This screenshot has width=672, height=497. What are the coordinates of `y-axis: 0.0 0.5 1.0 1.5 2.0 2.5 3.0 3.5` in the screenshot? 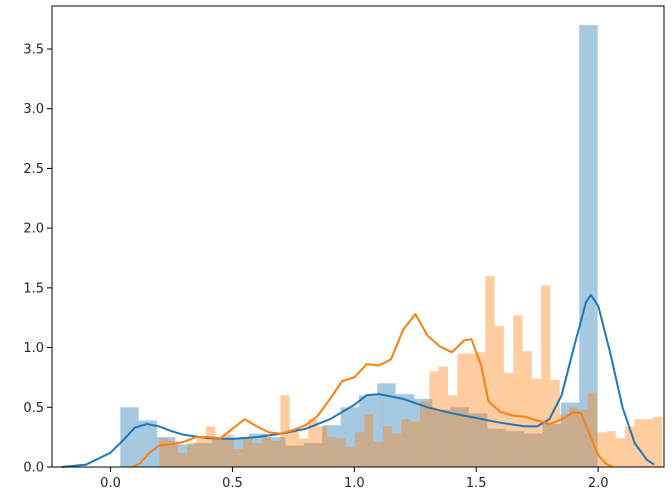 It's located at (37, 259).